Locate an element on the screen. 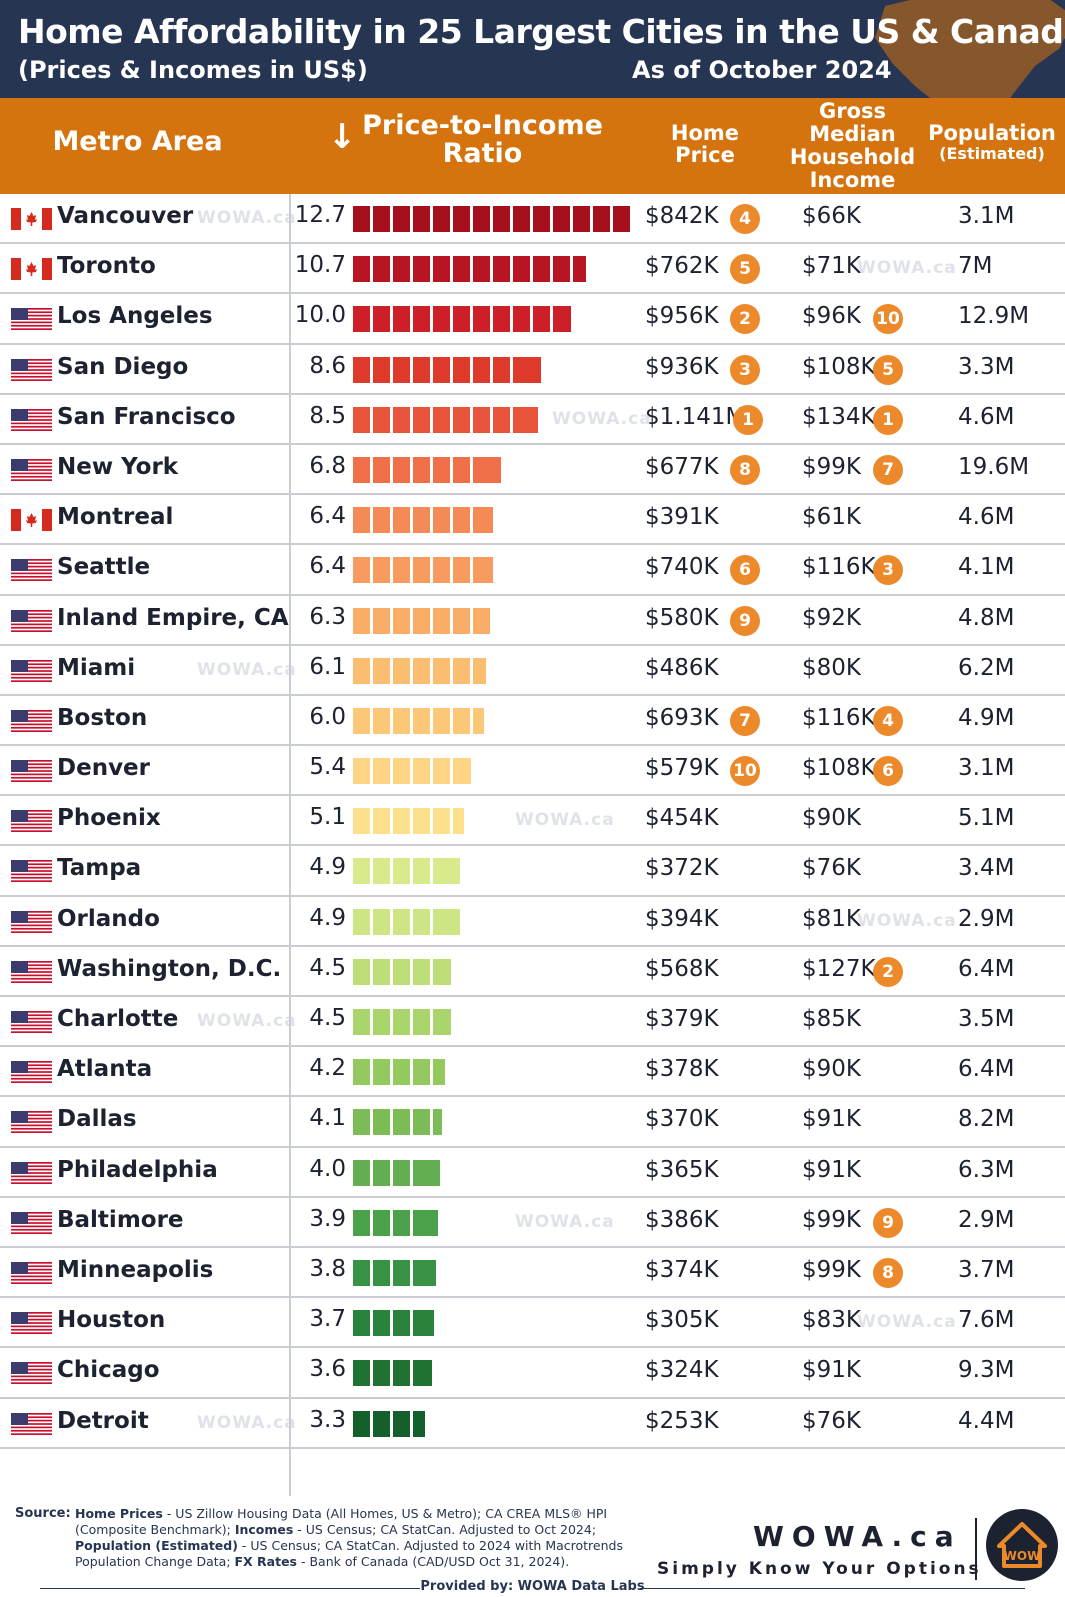 The width and height of the screenshot is (1065, 1597). column-header-metro: Metro Area is located at coordinates (137, 141).